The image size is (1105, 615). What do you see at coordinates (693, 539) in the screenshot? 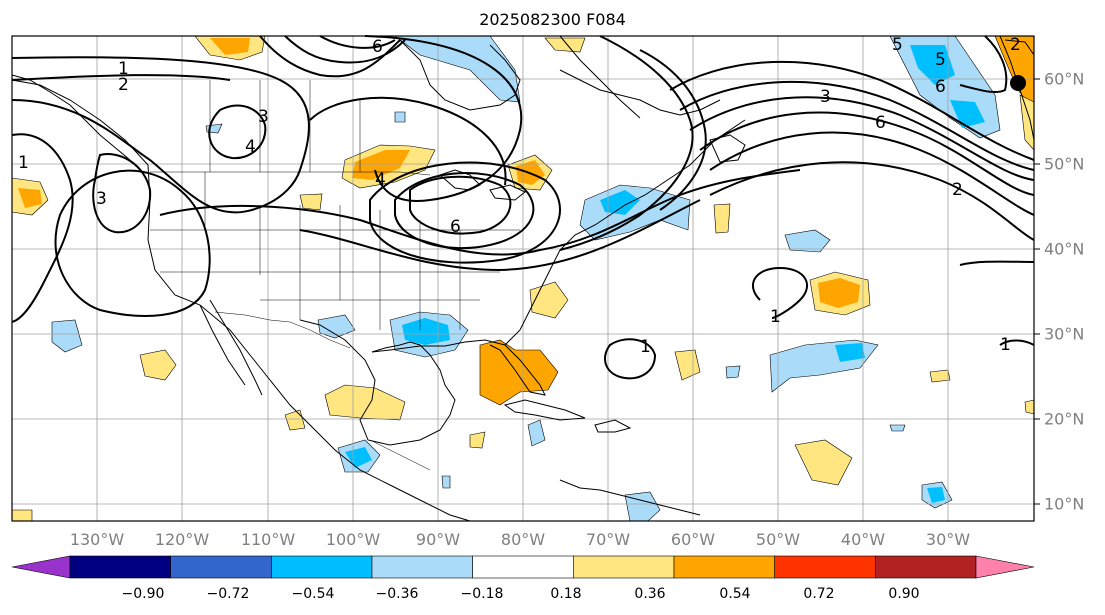
I see `lon-label: 60°W` at bounding box center [693, 539].